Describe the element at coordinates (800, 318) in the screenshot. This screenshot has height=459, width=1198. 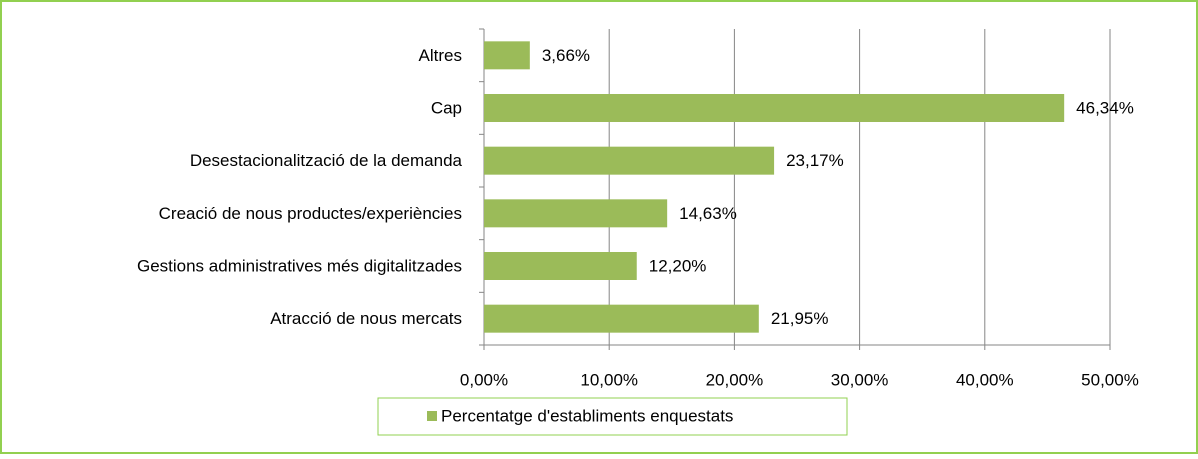
I see `value-label: 21,95%` at that location.